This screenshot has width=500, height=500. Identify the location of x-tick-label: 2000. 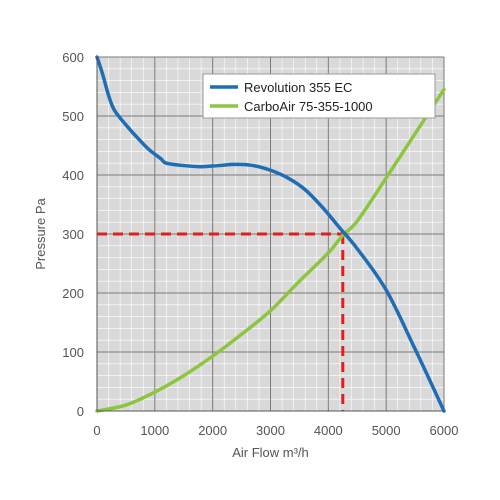
(212, 430).